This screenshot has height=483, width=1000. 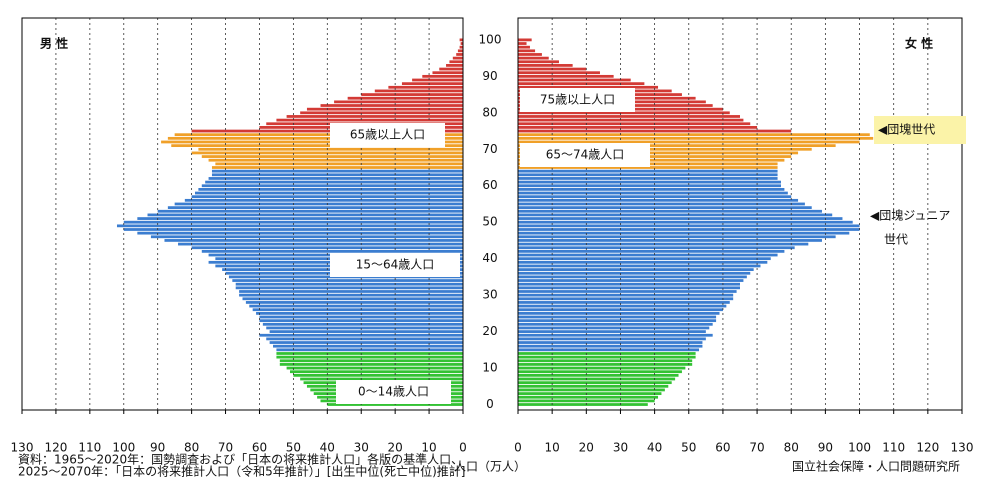 What do you see at coordinates (791, 448) in the screenshot?
I see `x-tick-label: 80` at bounding box center [791, 448].